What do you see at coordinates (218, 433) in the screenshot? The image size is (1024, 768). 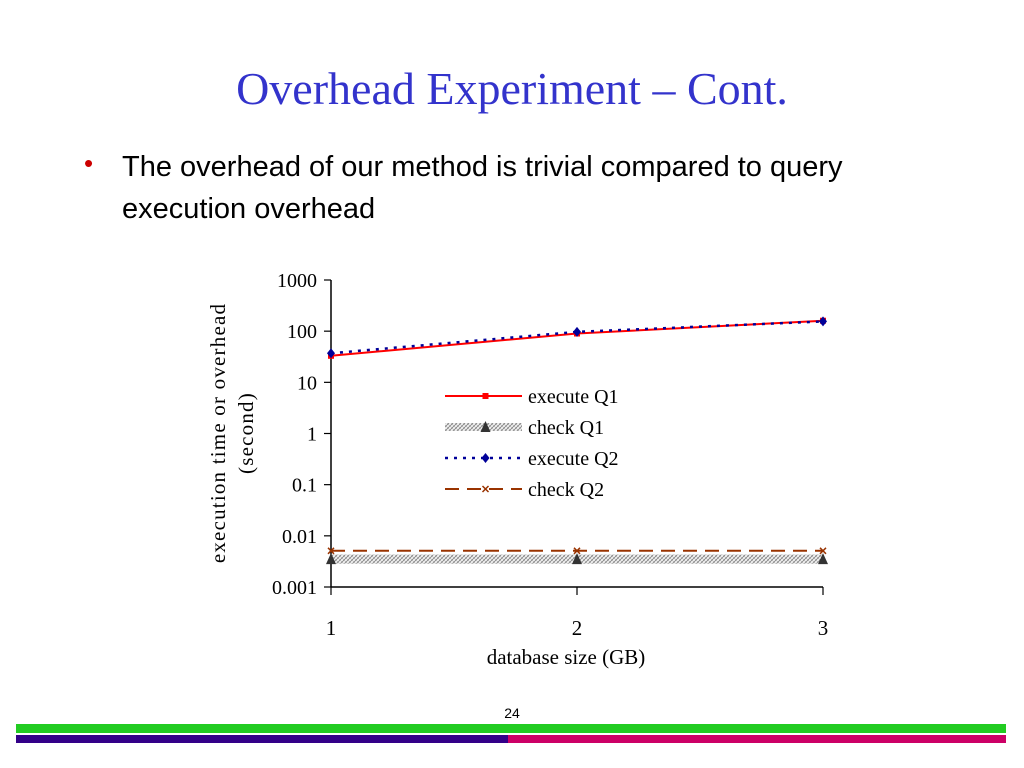 I see `y-axis-label-line-1: execution time or overhead` at bounding box center [218, 433].